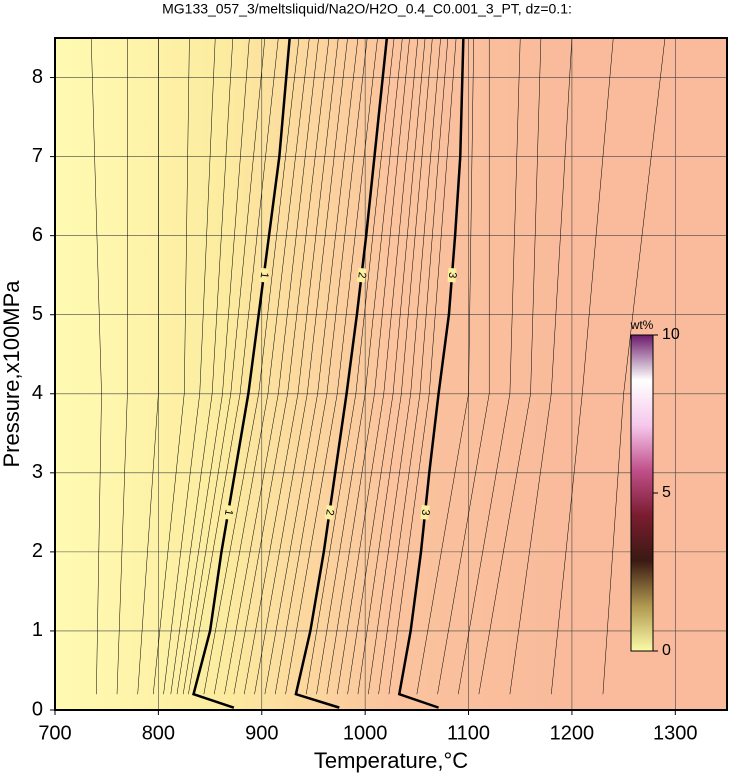 This screenshot has width=734, height=776. Describe the element at coordinates (37, 77) in the screenshot. I see `y-tick-label: 8` at that location.